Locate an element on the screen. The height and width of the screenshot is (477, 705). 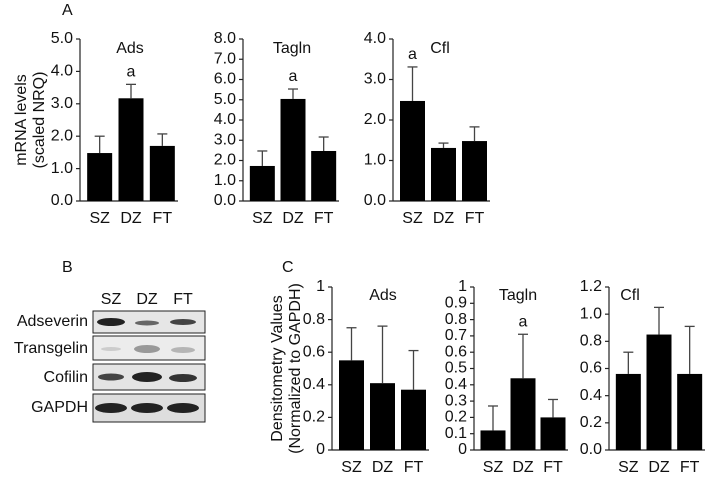
y-tick-label: 0.9 is located at coordinates (456, 303).